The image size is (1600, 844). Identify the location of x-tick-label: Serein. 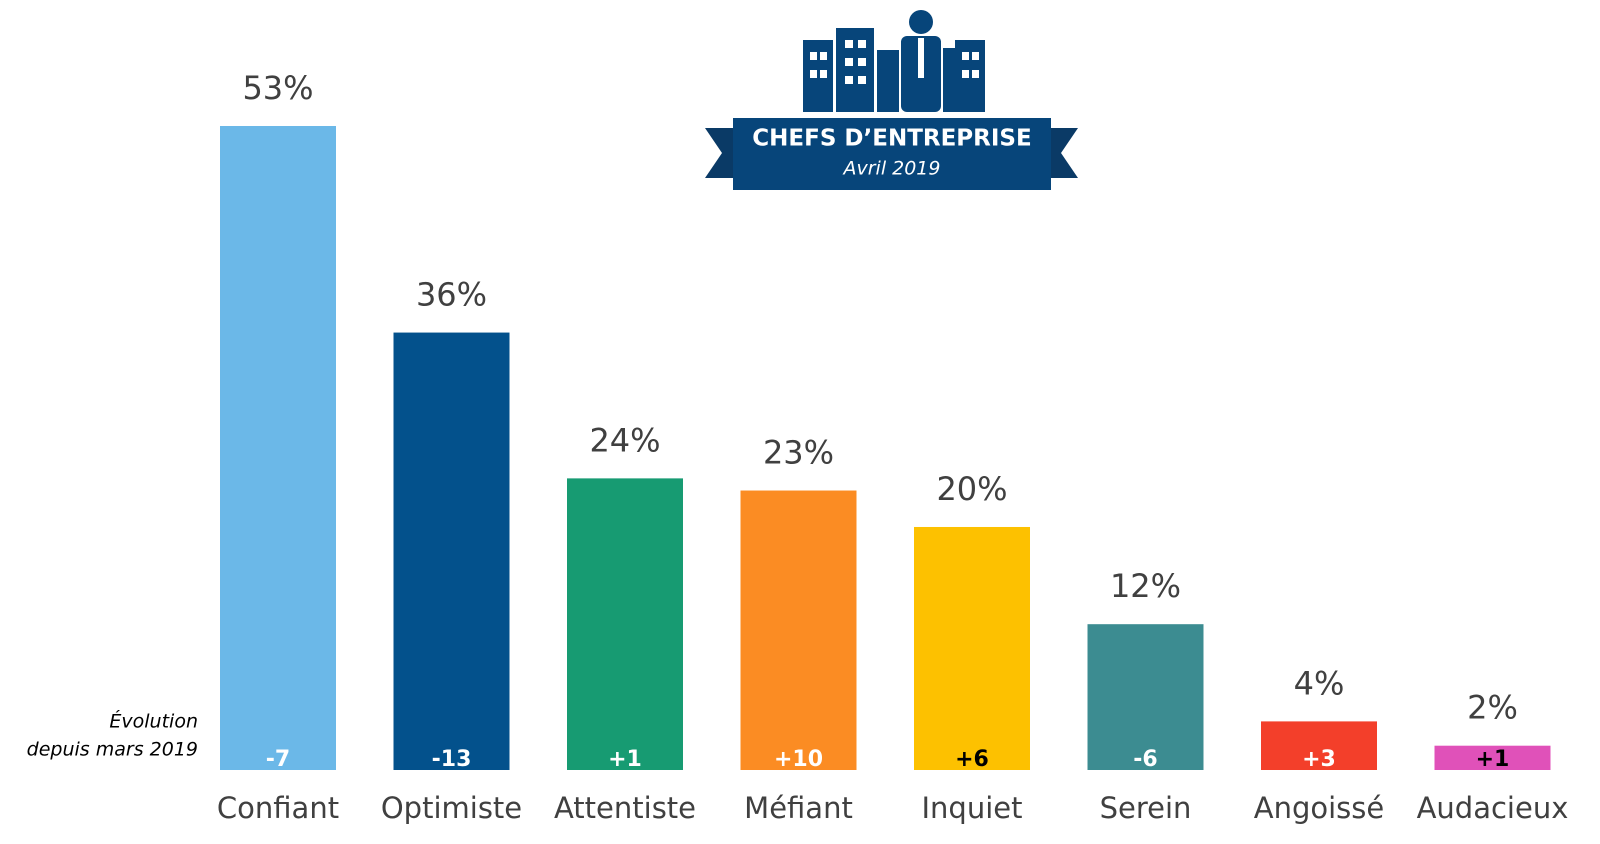
(1146, 808).